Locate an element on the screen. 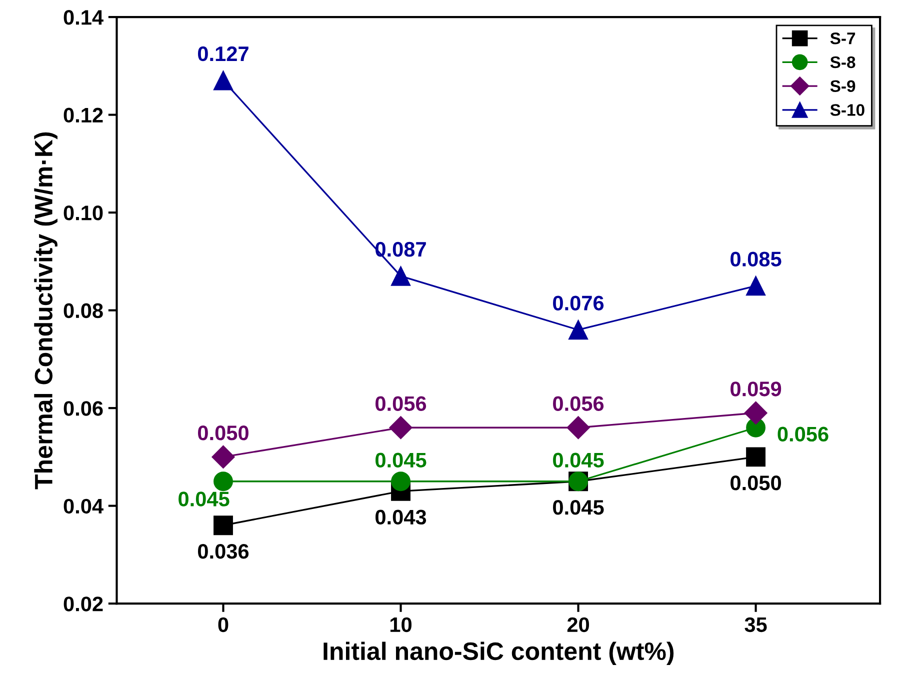 This screenshot has width=898, height=682. data-label: 0.076 is located at coordinates (578, 303).